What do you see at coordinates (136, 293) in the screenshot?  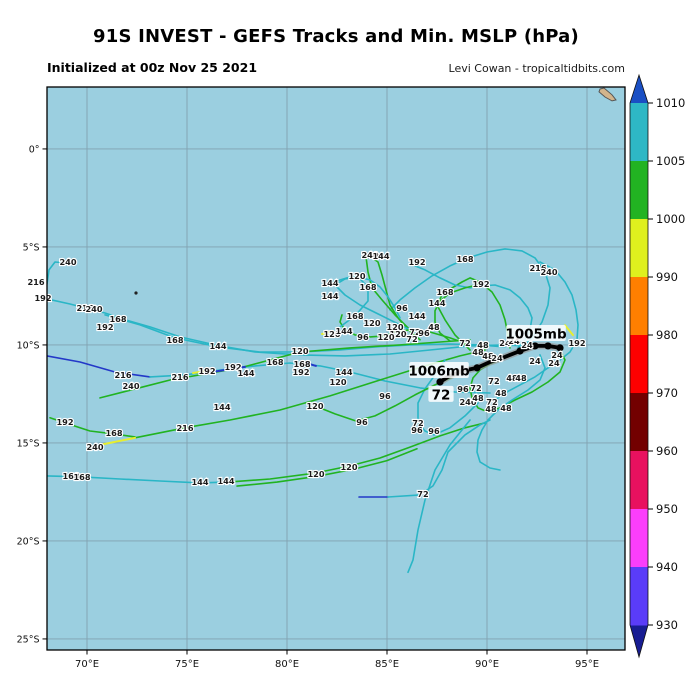 I see `diego-garcia-island` at bounding box center [136, 293].